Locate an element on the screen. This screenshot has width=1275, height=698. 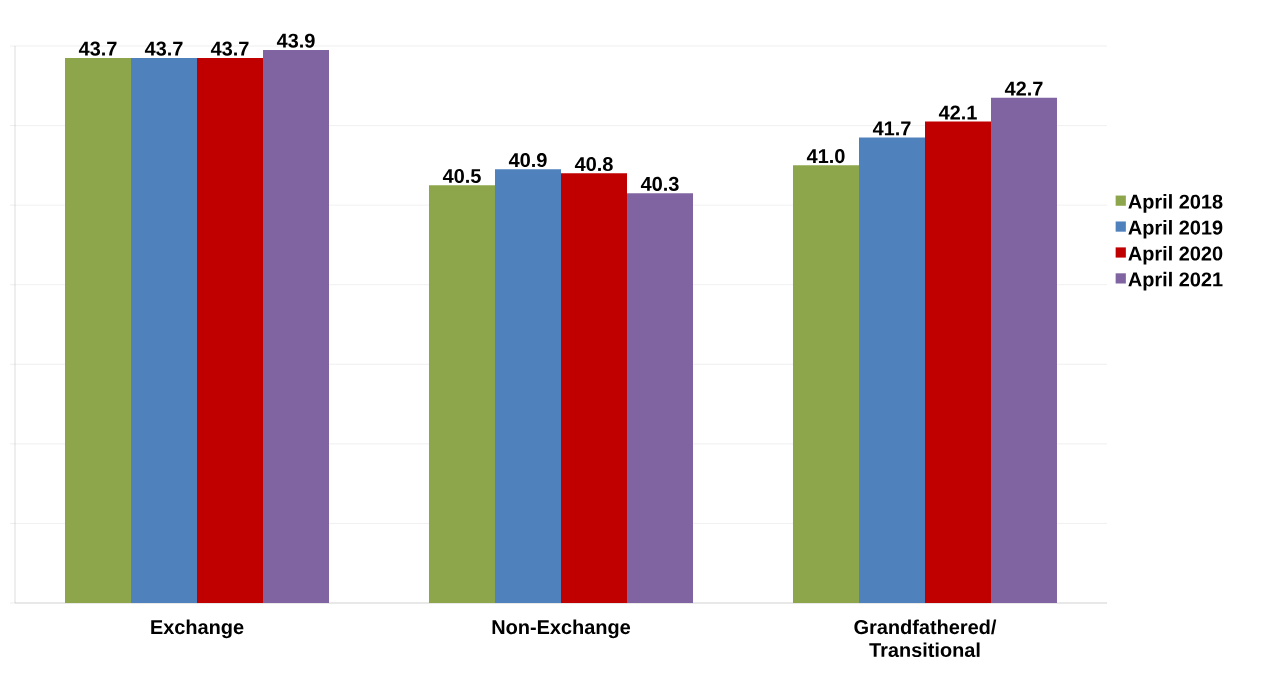
data-label: 40.9 is located at coordinates (527, 160).